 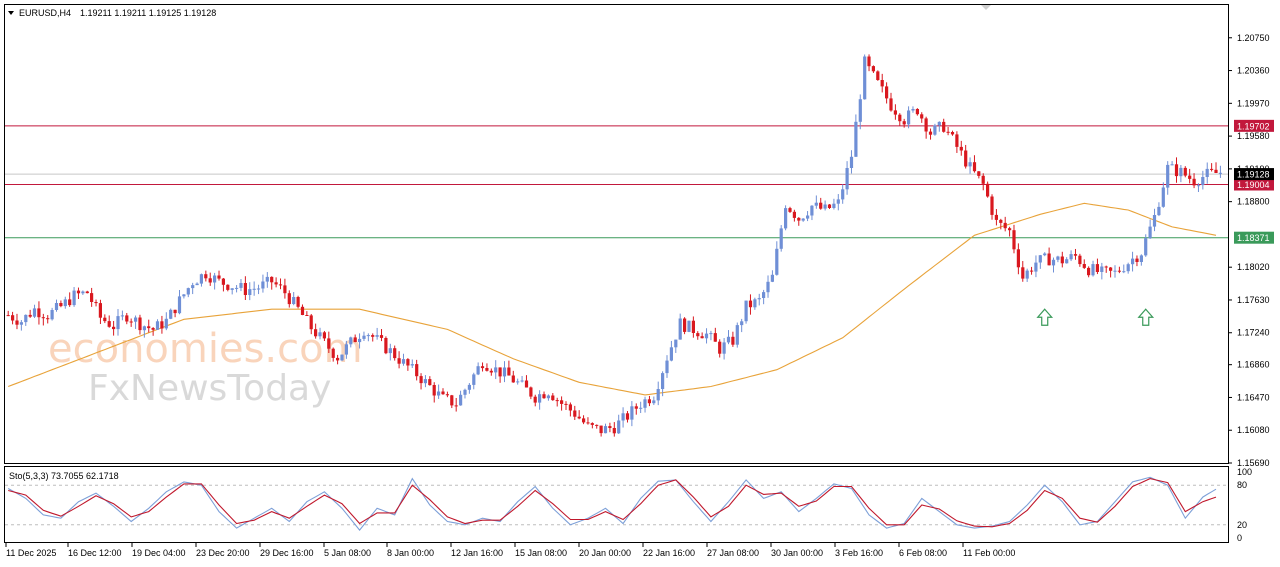 What do you see at coordinates (477, 553) in the screenshot?
I see `x-tick-label: 12 Jan 16:00` at bounding box center [477, 553].